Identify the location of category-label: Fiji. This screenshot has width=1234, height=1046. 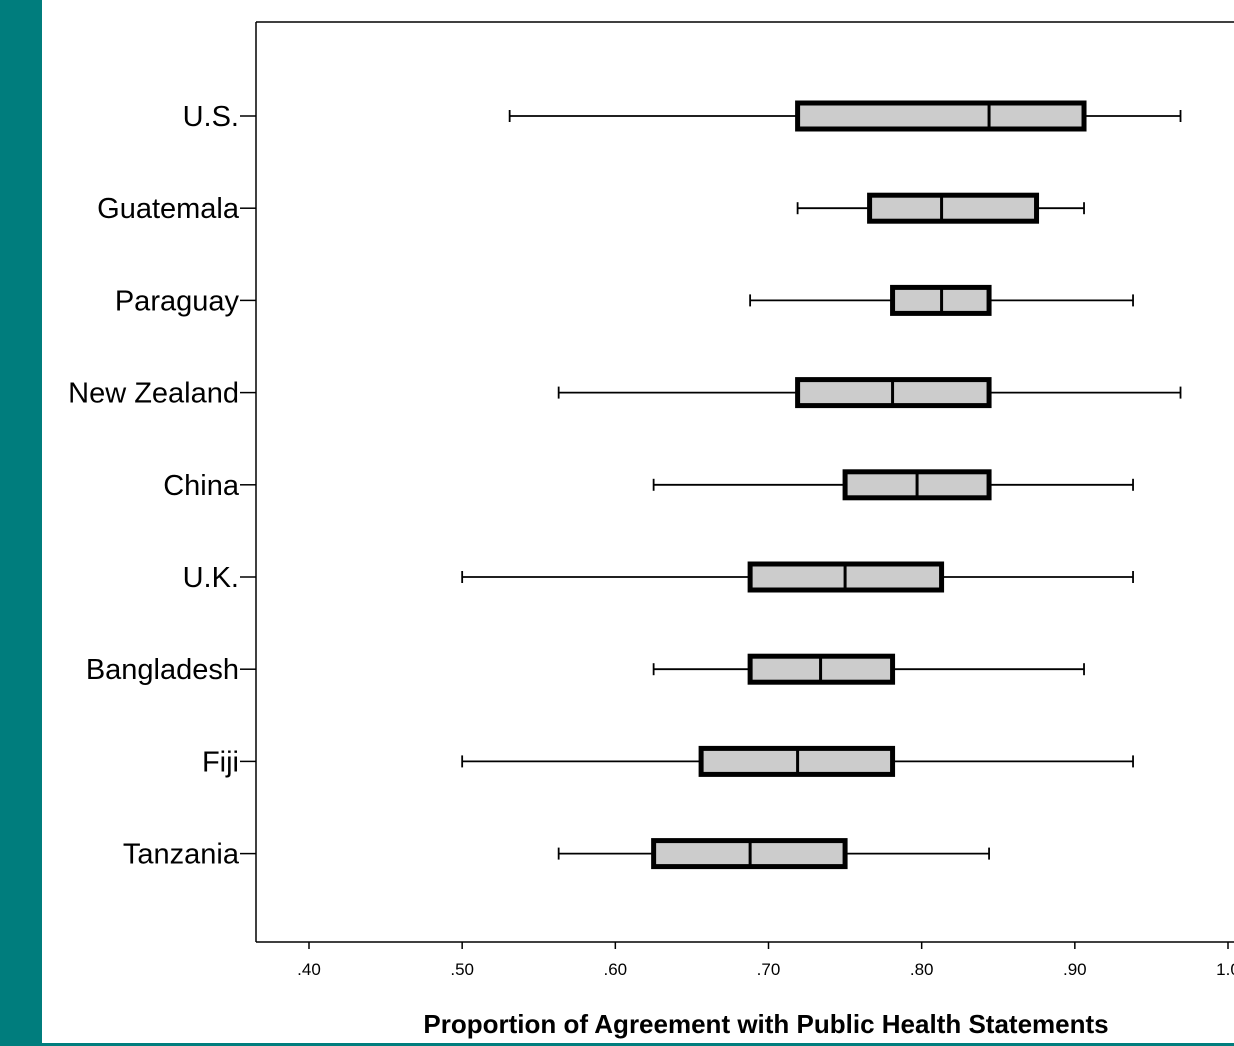
(220, 762).